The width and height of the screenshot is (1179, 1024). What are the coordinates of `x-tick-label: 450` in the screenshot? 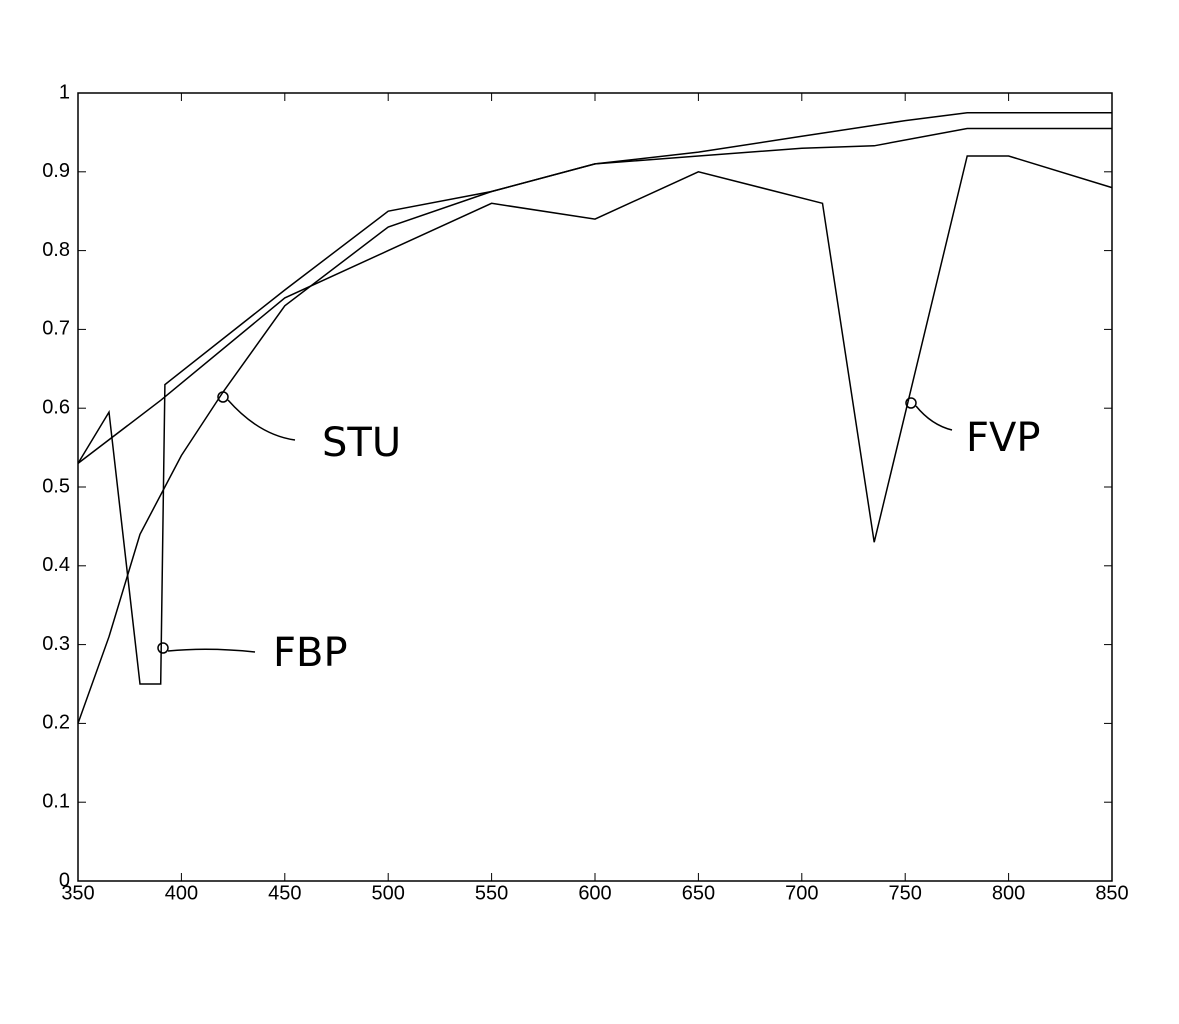 It's located at (284, 893).